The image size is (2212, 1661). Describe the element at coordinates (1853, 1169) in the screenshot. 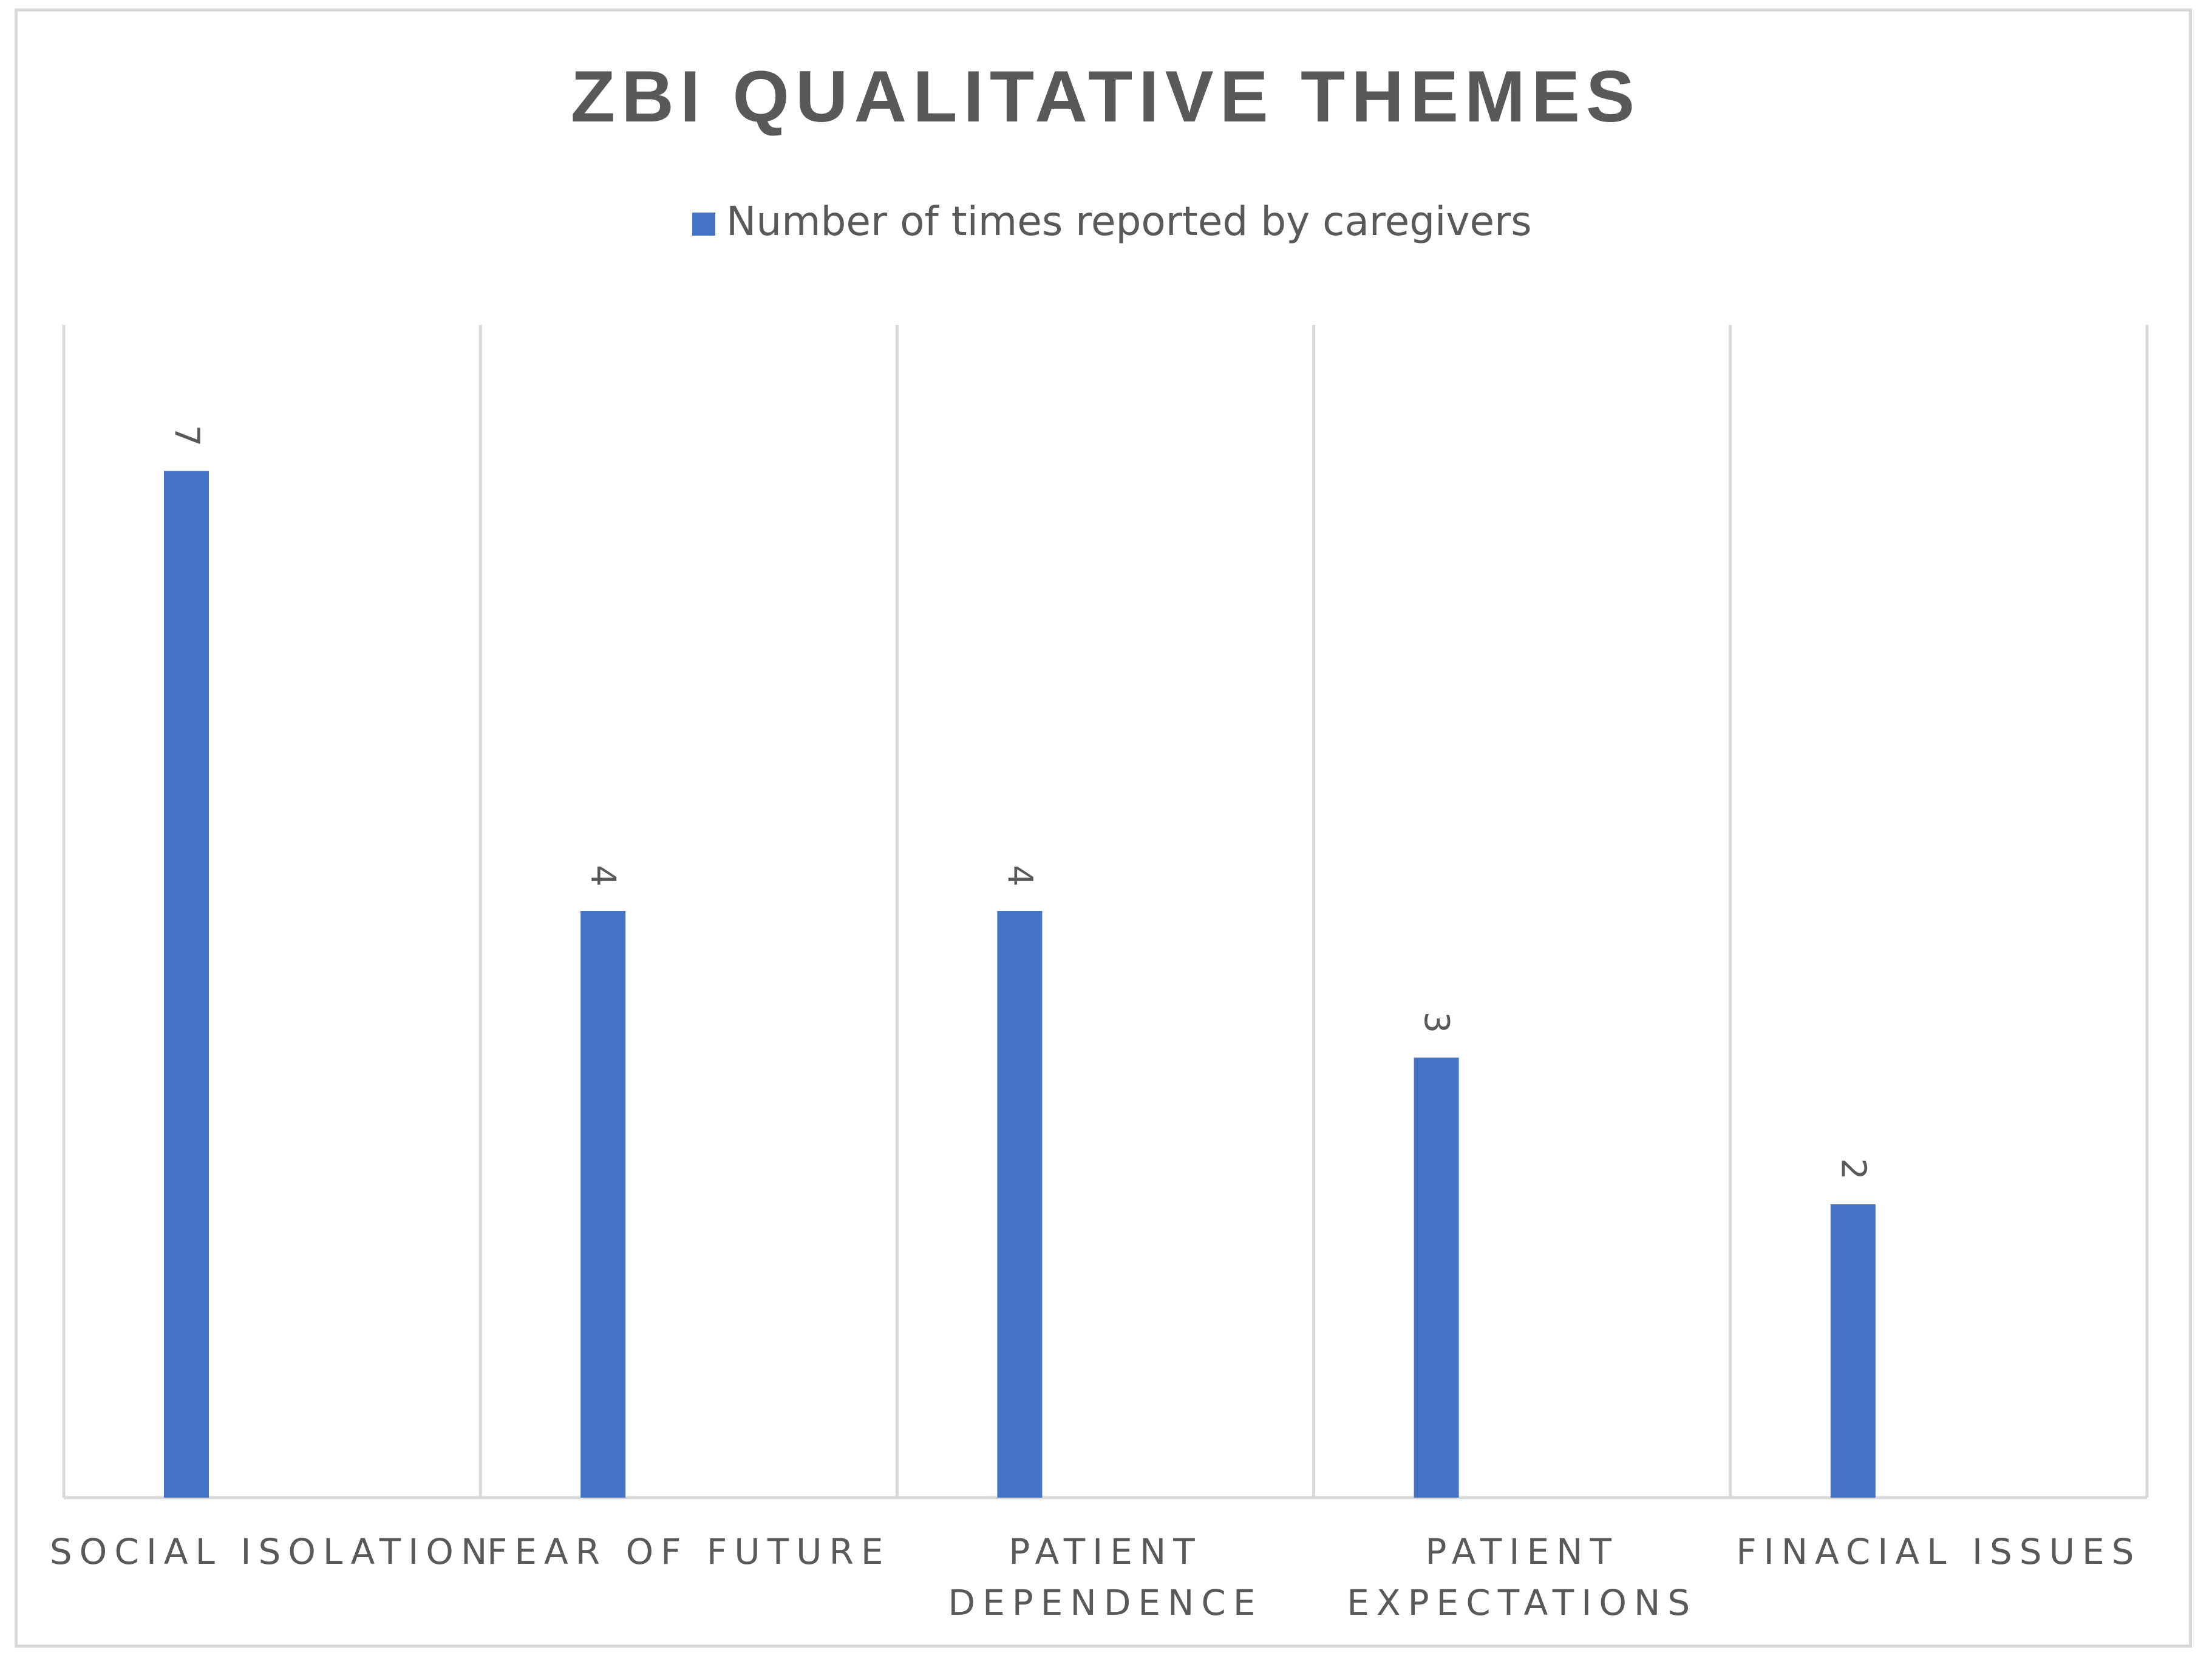

I see `data-label: 2` at that location.